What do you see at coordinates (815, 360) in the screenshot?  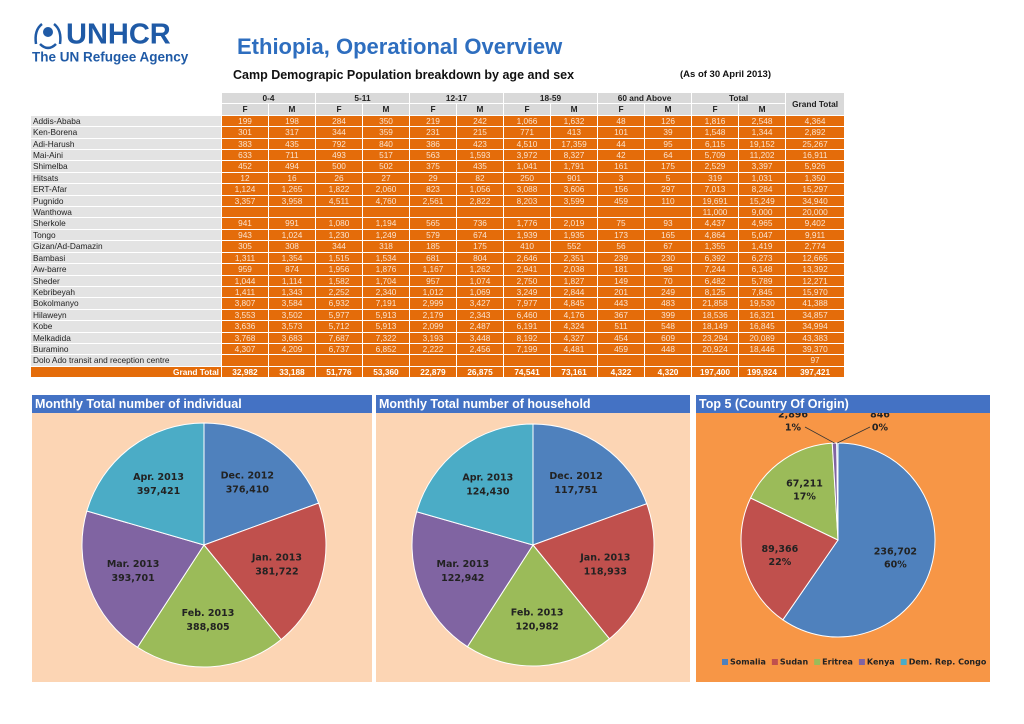 I see `cell: 97` at bounding box center [815, 360].